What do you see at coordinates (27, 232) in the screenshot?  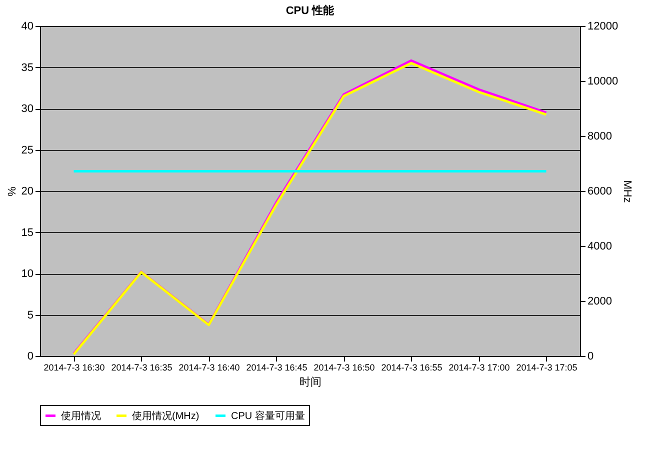 I see `y-tick-label: 15` at bounding box center [27, 232].